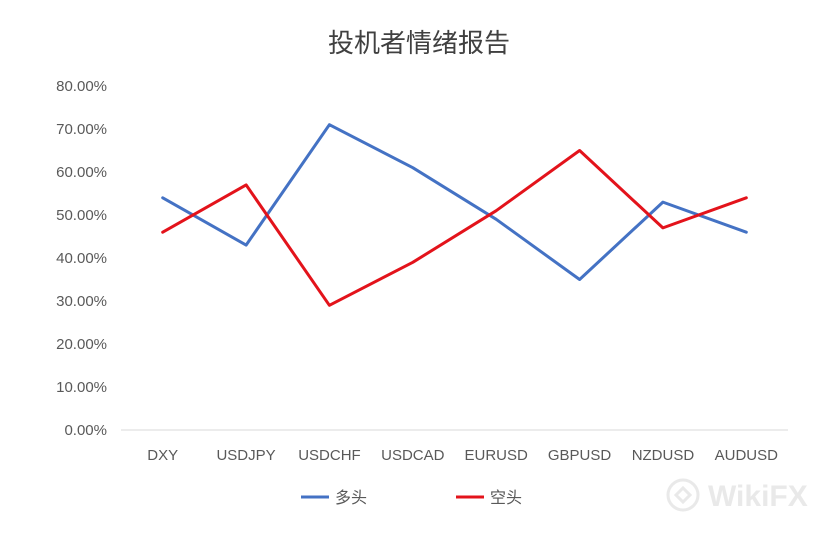 This screenshot has width=827, height=533. Describe the element at coordinates (497, 455) in the screenshot. I see `x-tick-label: EURUSD` at that location.